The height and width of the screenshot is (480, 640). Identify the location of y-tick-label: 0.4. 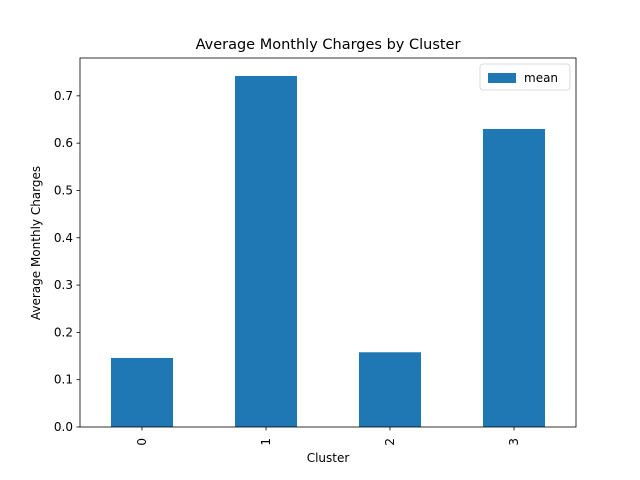
(63, 238).